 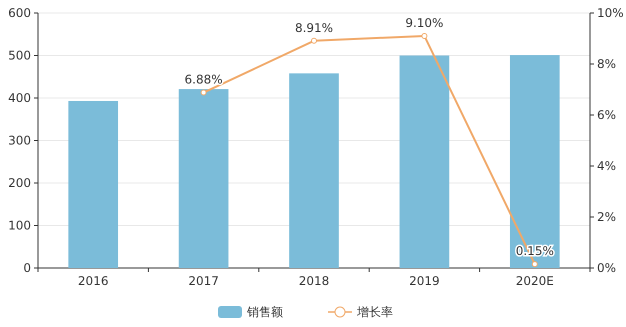 I want to click on y2-tick-label: 2%, so click(x=606, y=217).